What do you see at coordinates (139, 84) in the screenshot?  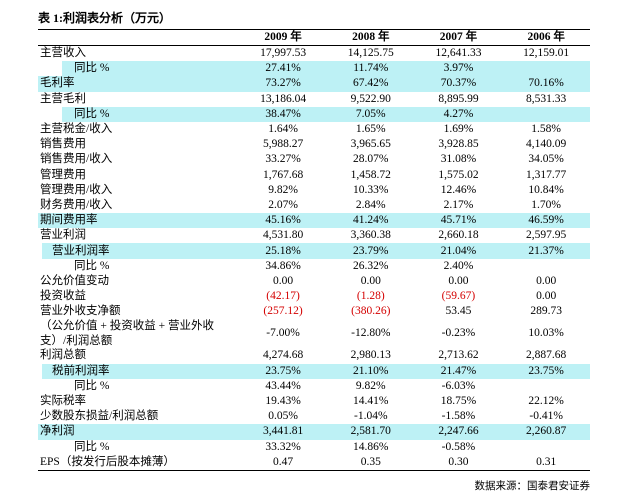 I see `row-label: 毛利率` at bounding box center [139, 84].